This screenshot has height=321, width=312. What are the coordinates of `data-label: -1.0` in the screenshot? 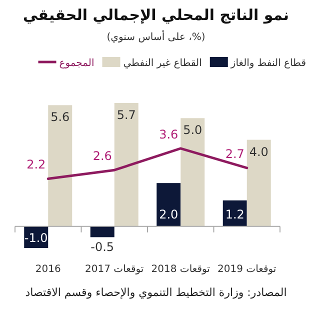 It's located at (36, 238).